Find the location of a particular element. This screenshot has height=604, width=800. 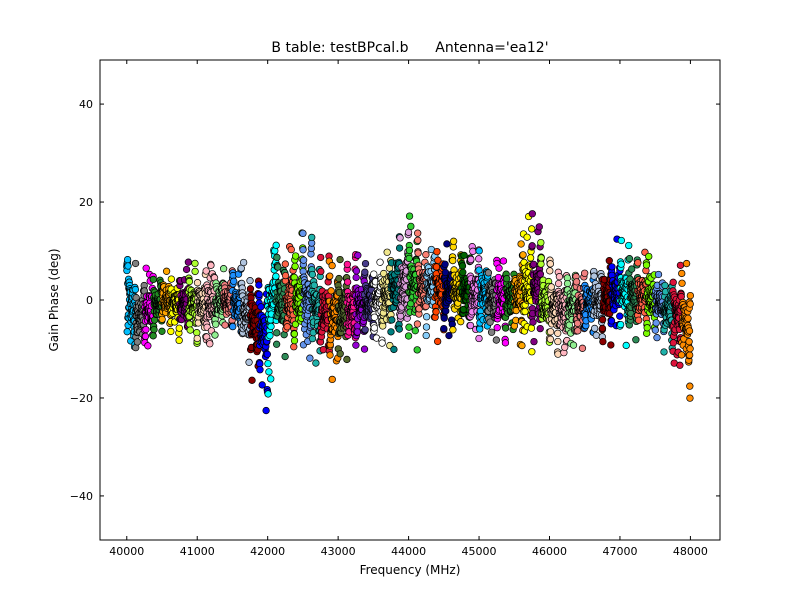

x-tick-label: 46000 is located at coordinates (549, 551).